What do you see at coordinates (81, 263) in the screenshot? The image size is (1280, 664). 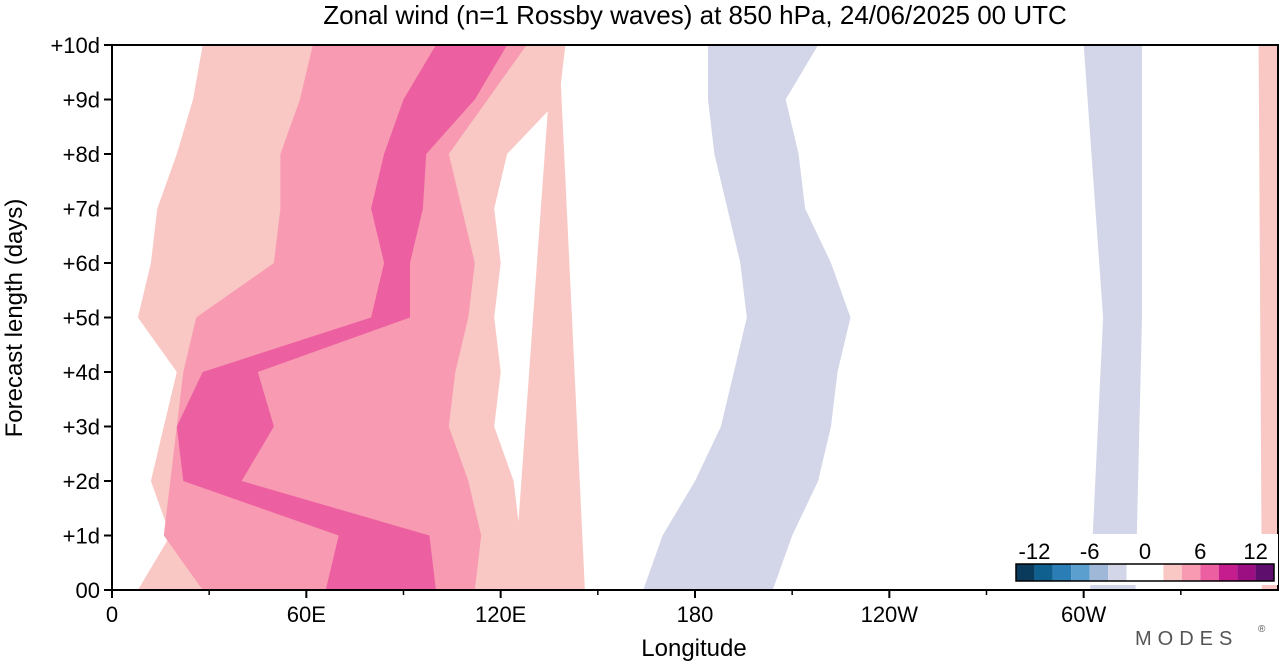 I see `y-tick-label: +6d` at bounding box center [81, 263].